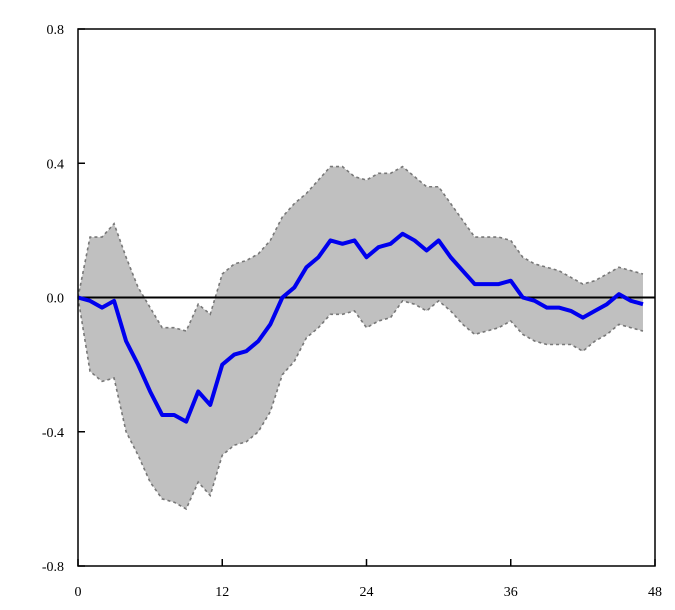 Image resolution: width=675 pixels, height=610 pixels. What do you see at coordinates (53, 567) in the screenshot?
I see `y-tick-label: -0.8` at bounding box center [53, 567].